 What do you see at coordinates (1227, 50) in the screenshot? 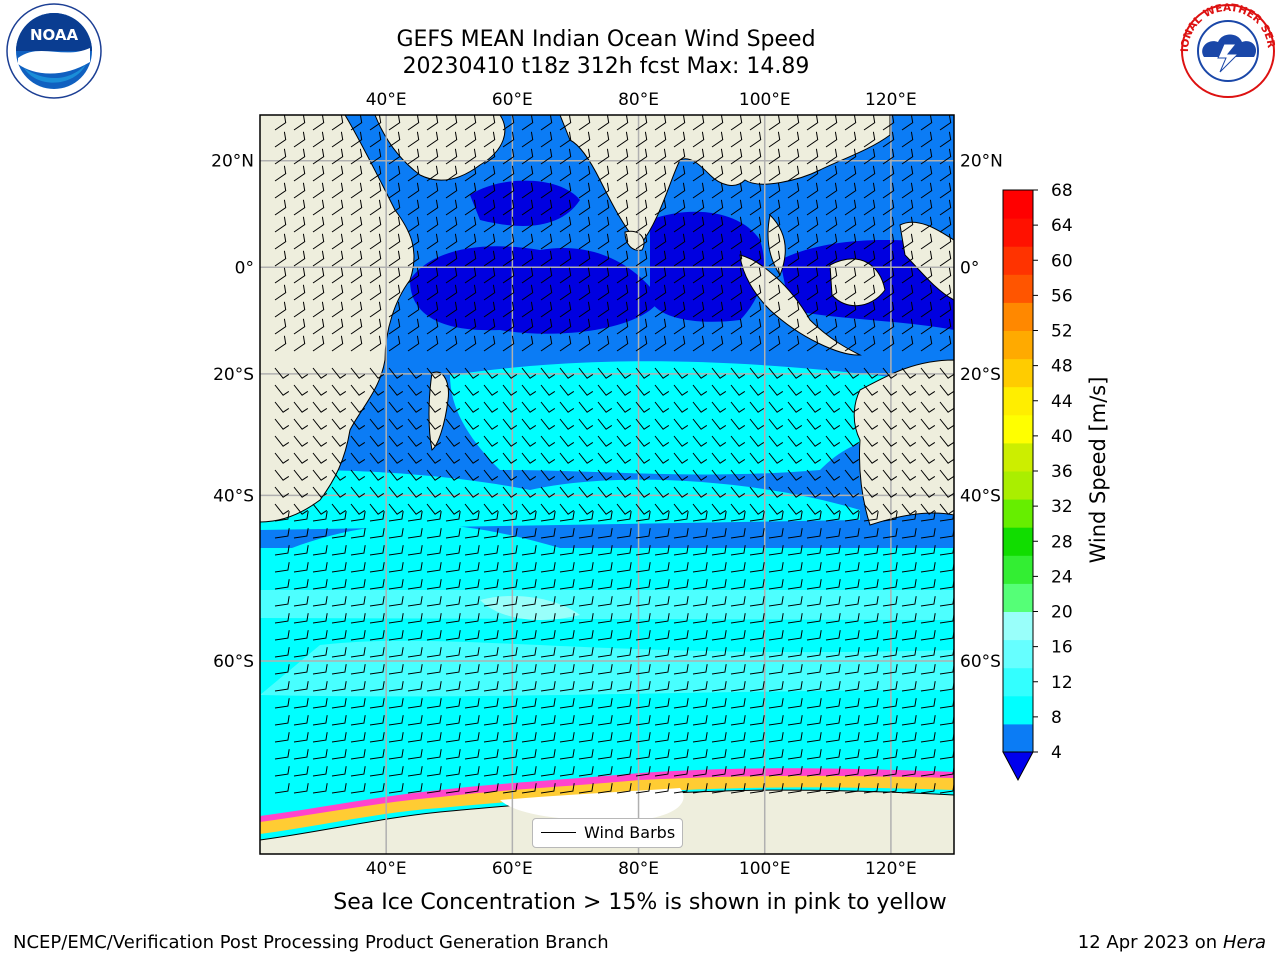
I see `nws-logo: NATIONAL WEATHER SERVICE` at bounding box center [1227, 50].